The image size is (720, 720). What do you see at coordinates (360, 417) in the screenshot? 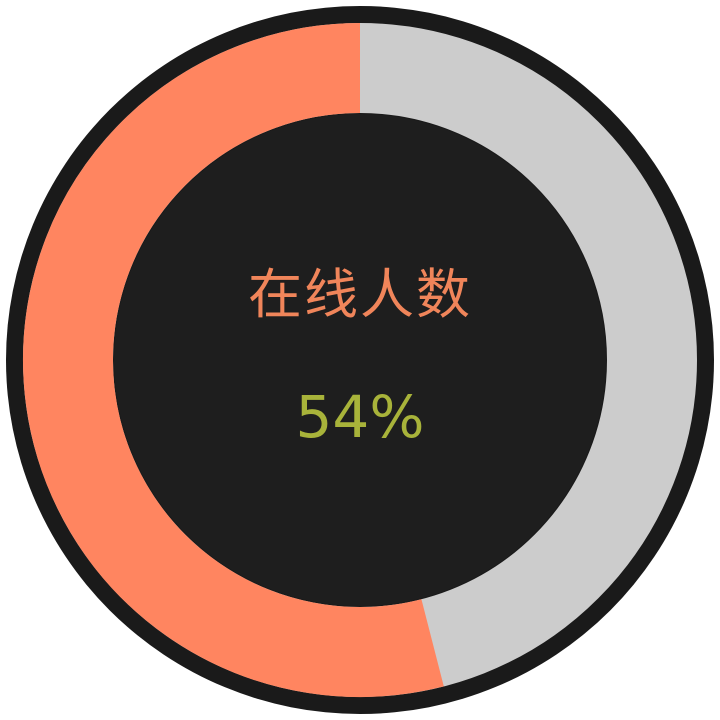
I see `gauge-value: 54%` at bounding box center [360, 417].